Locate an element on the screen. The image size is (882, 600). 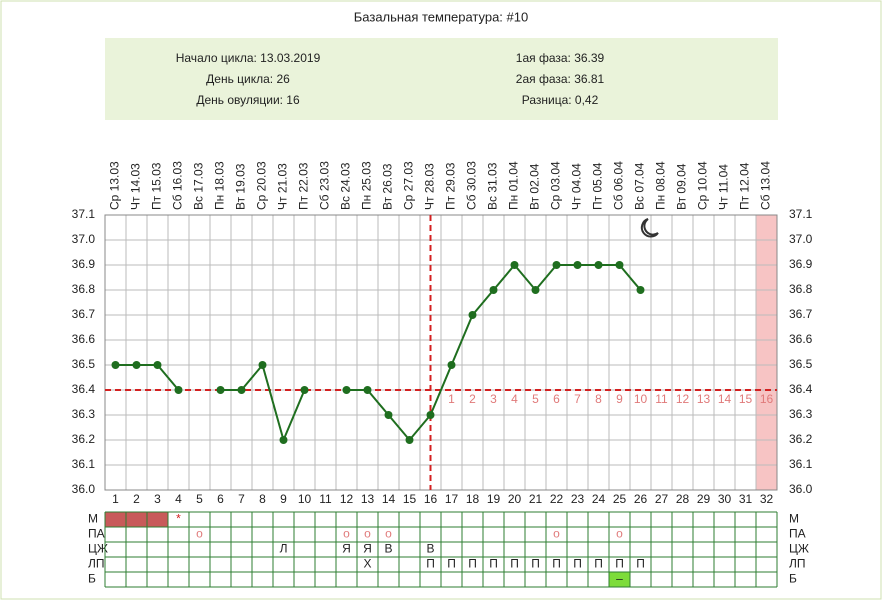
x-tick-label: 1 is located at coordinates (115, 499).